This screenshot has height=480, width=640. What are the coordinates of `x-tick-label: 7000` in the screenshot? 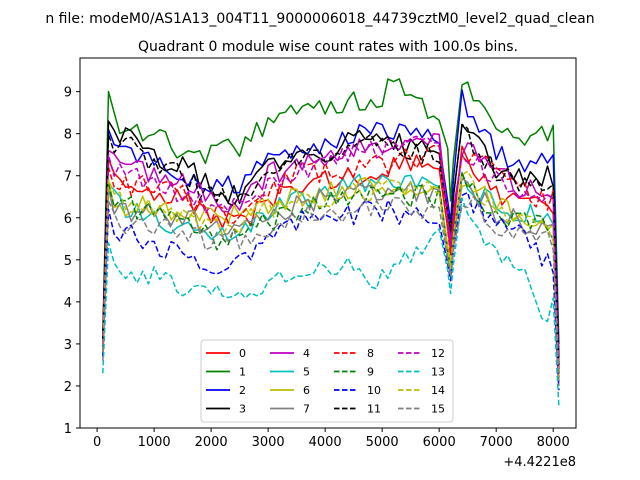 It's located at (496, 442).